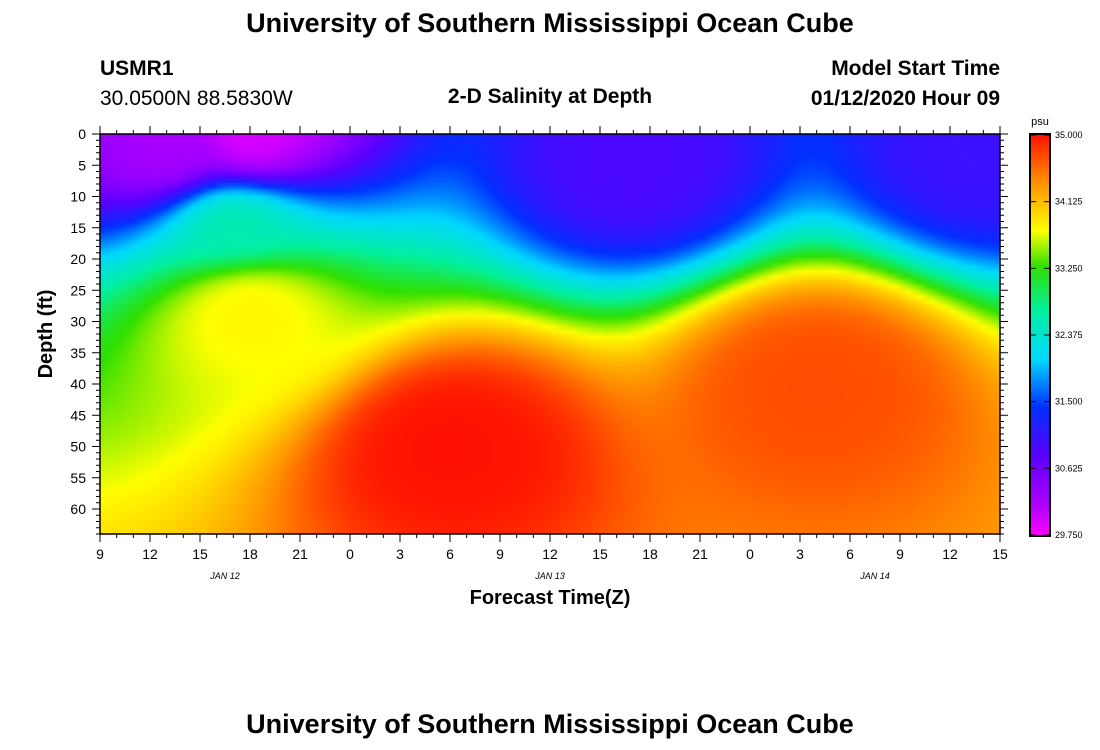  What do you see at coordinates (82, 134) in the screenshot?
I see `y-tick-label: 0` at bounding box center [82, 134].